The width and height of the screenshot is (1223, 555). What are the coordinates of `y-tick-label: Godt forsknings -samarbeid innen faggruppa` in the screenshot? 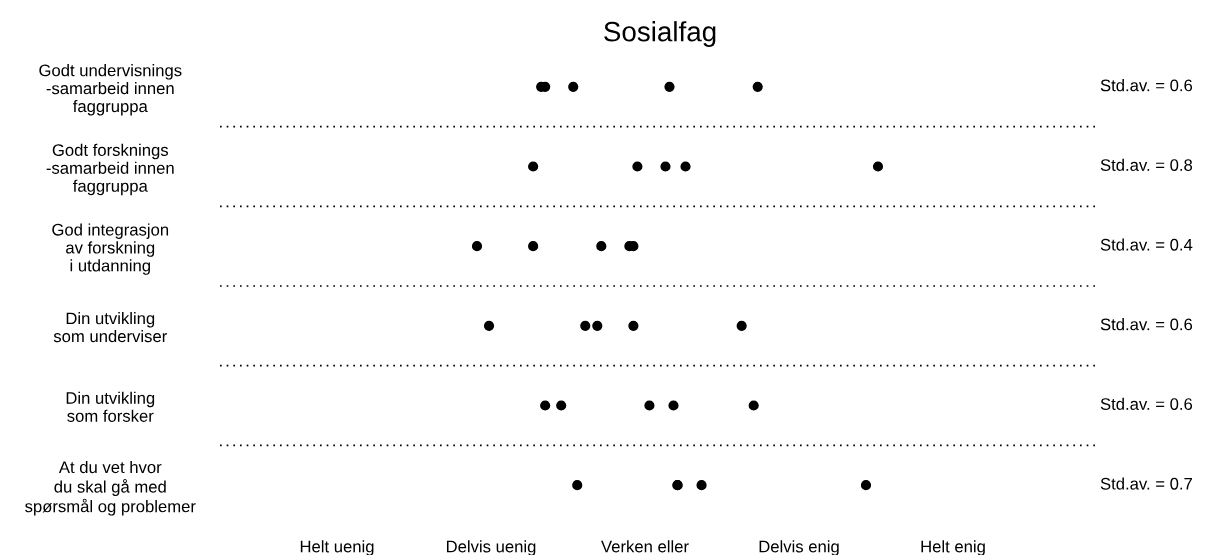 It's located at (110, 169).